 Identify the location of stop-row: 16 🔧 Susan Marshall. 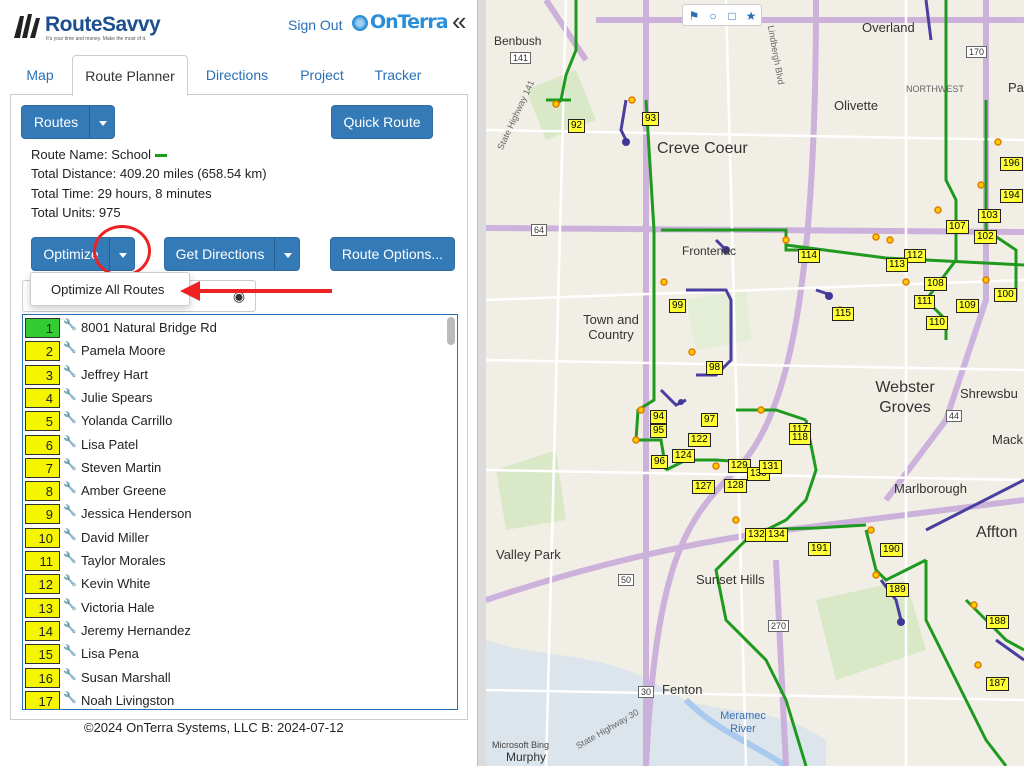
(233, 677).